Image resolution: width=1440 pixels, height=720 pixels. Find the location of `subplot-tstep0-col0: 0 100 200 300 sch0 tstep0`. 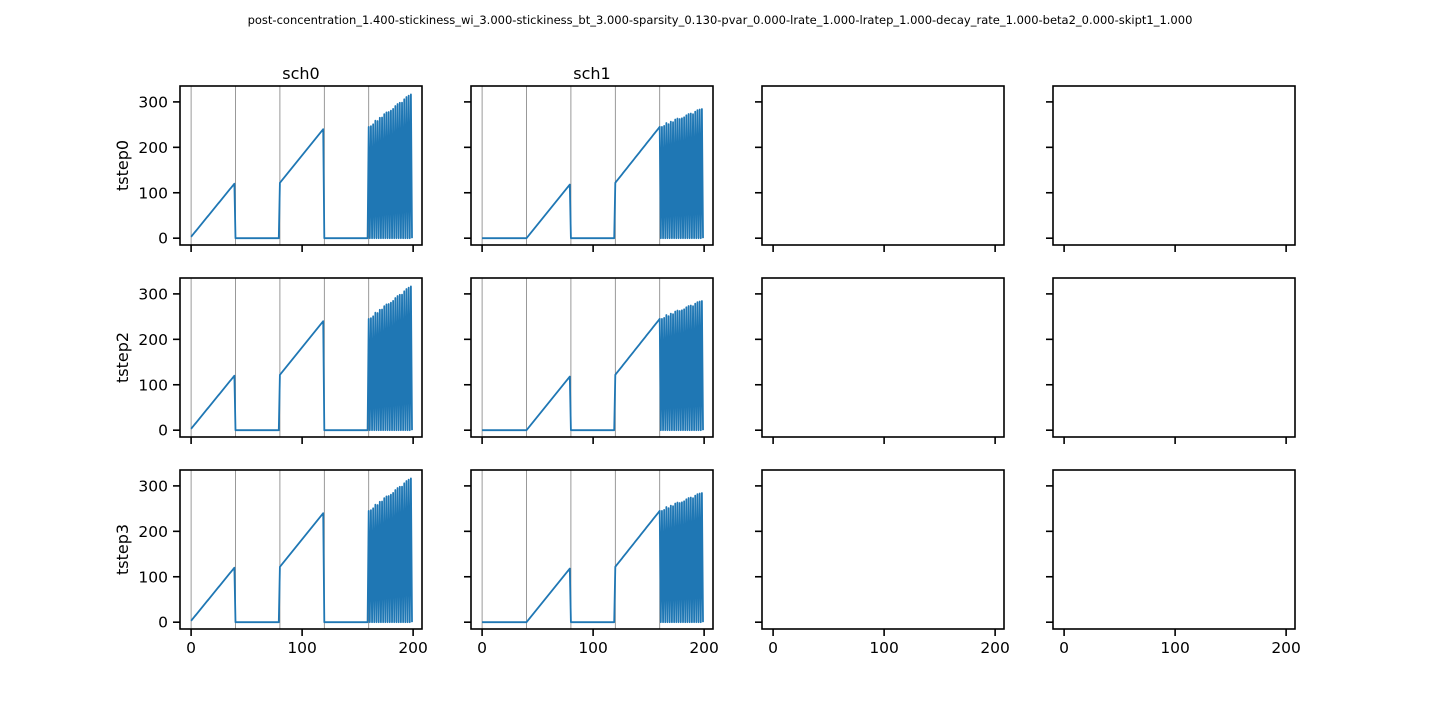

subplot-tstep0-col0: 0 100 200 300 sch0 tstep0 is located at coordinates (268, 158).